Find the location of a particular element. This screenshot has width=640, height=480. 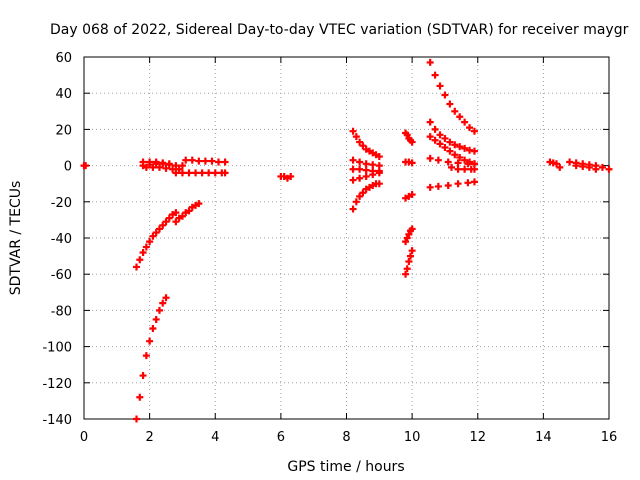

y-tick-label: -80 is located at coordinates (61, 311).